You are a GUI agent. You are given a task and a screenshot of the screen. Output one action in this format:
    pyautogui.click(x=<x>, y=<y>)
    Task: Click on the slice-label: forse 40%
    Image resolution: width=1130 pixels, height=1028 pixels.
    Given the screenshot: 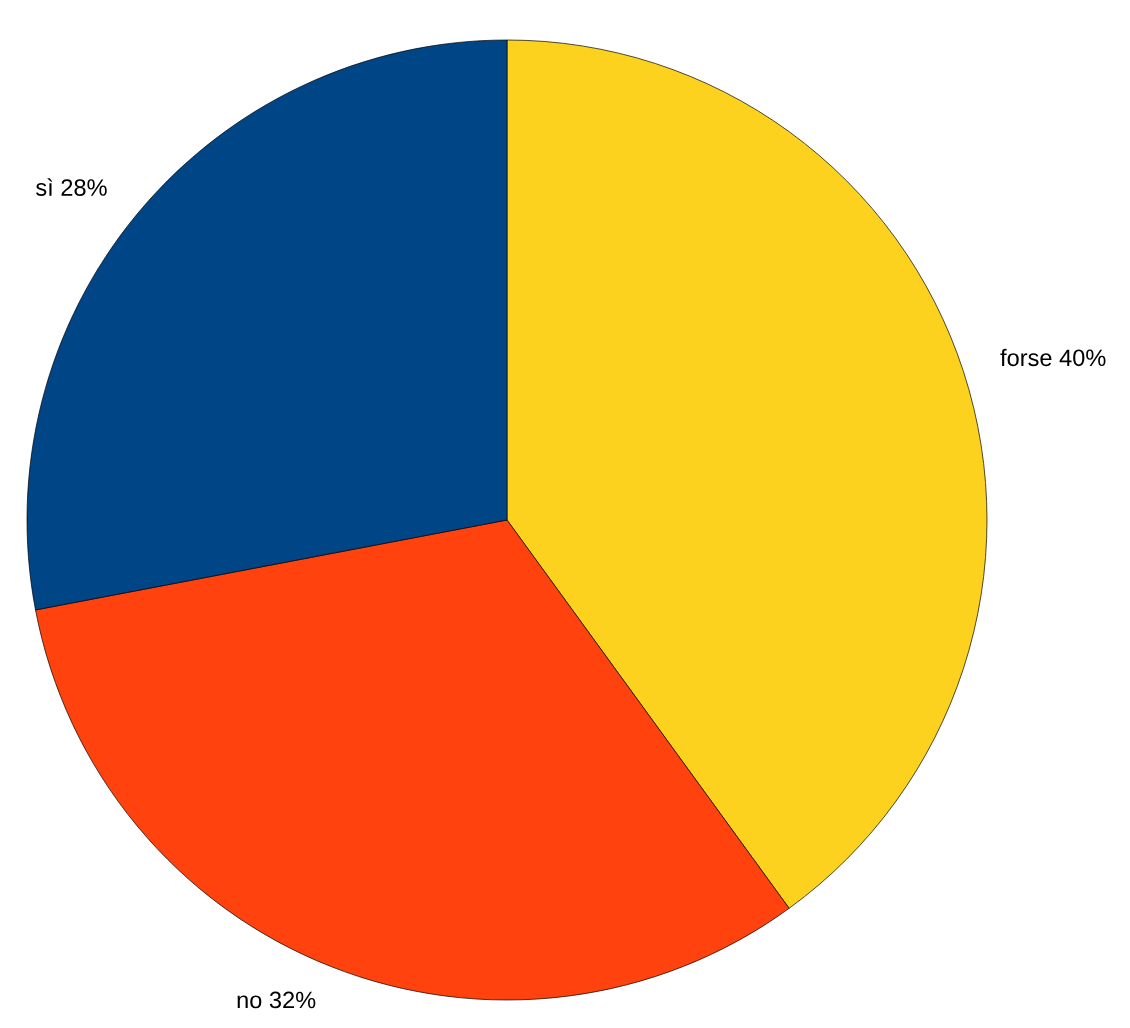 What is the action you would take?
    pyautogui.click(x=1053, y=357)
    